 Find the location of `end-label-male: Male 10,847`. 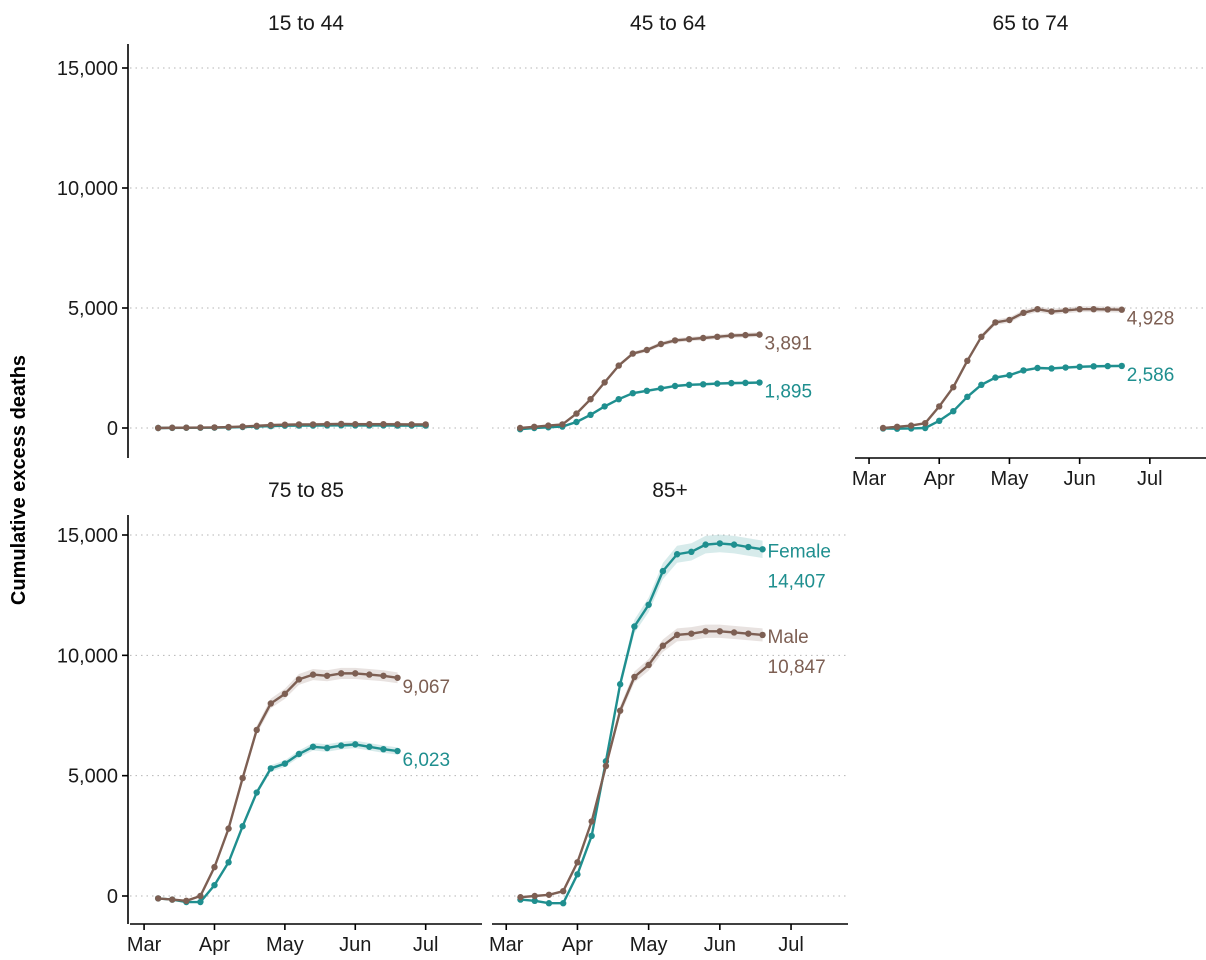

end-label-male: Male 10,847 is located at coordinates (797, 652).